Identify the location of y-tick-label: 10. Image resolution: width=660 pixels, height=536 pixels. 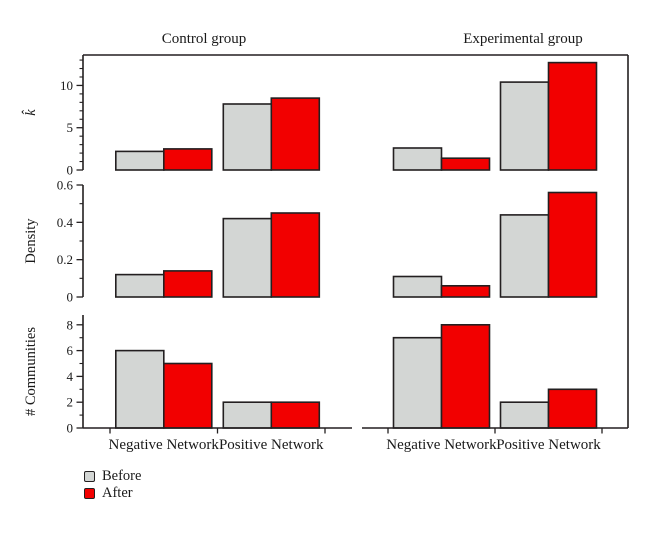
(66, 85).